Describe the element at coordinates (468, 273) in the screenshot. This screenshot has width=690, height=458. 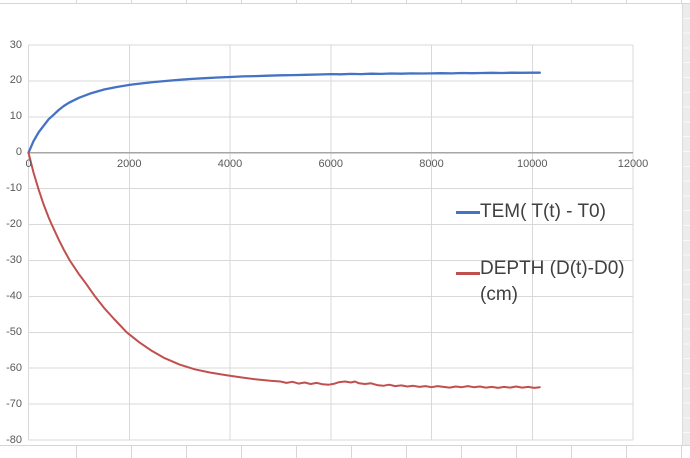
I see `legend-line-icon-depth` at that location.